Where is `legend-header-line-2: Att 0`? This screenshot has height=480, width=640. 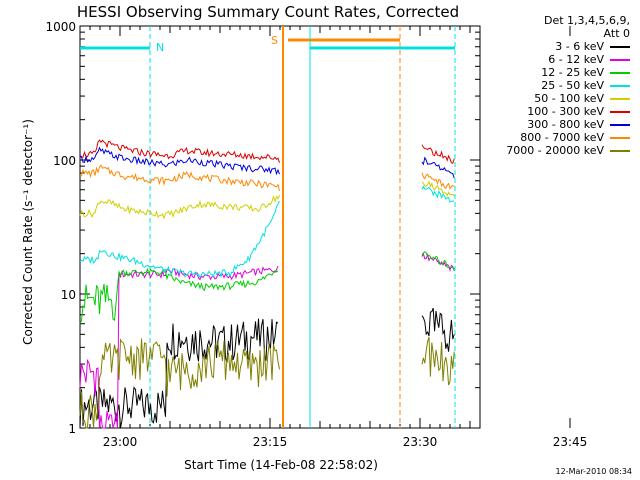
legend-header-line-2: Att 0 is located at coordinates (616, 33).